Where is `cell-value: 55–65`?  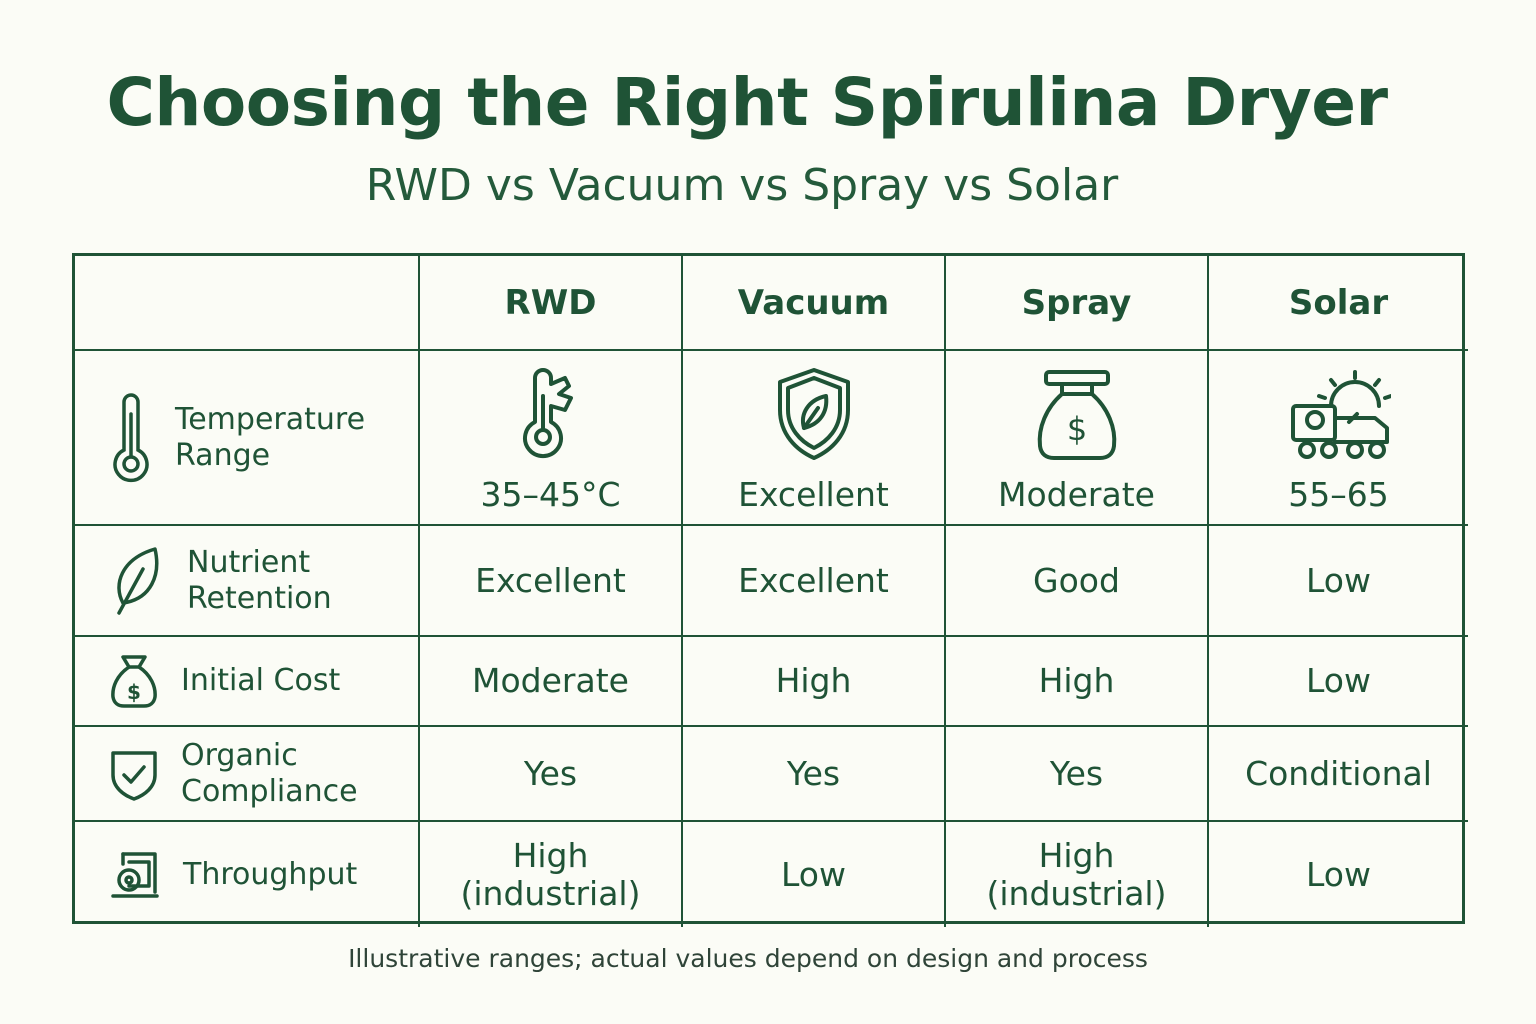 cell-value: 55–65 is located at coordinates (1338, 494).